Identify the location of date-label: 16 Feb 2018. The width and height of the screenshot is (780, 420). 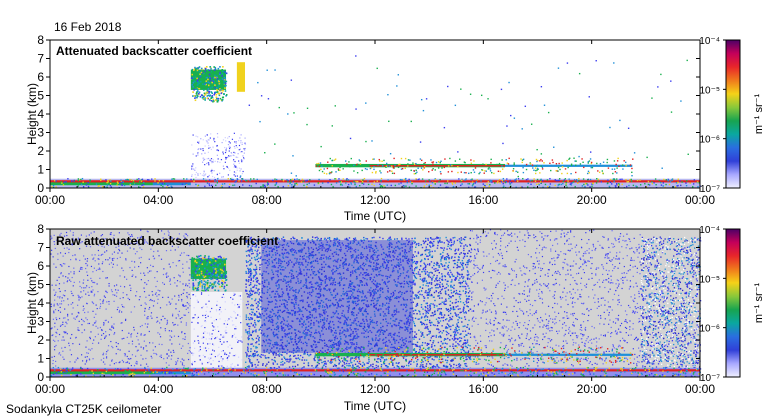
(88, 27).